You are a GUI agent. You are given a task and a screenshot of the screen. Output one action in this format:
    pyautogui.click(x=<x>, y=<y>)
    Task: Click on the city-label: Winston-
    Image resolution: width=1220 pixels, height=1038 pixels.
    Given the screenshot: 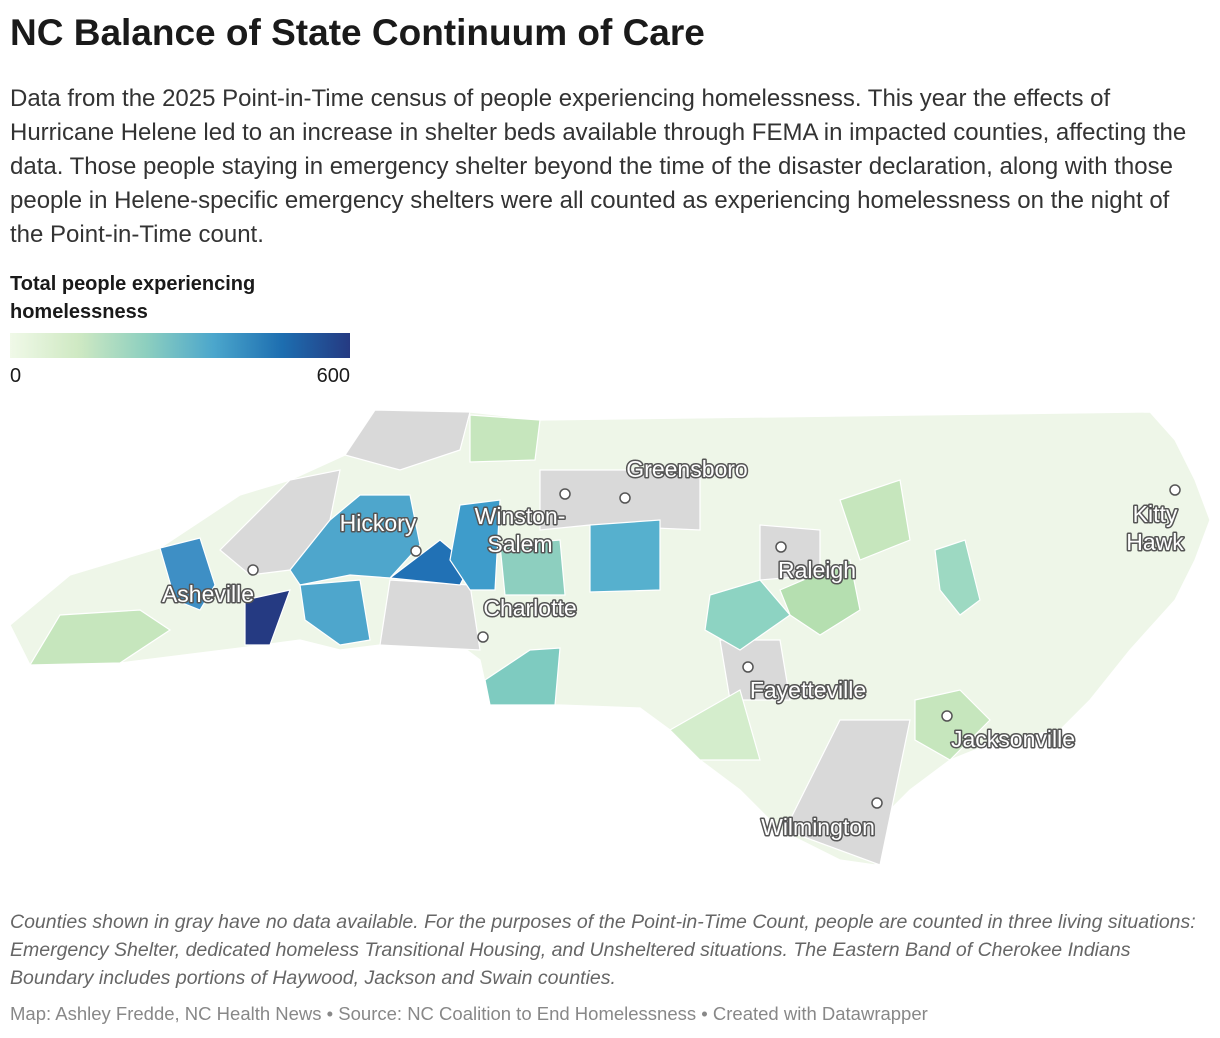 What is the action you would take?
    pyautogui.click(x=520, y=516)
    